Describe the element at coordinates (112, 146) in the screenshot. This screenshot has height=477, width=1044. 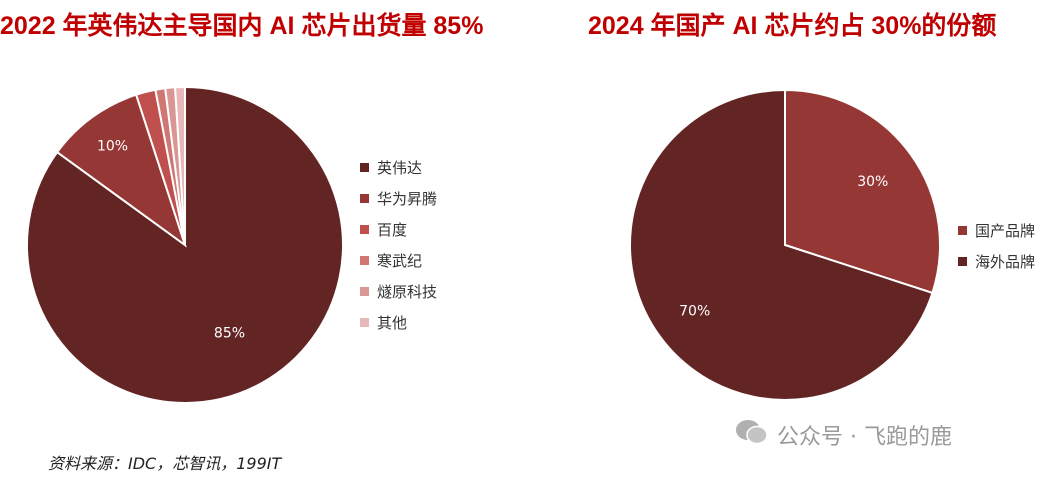
I see `data-label: 10%` at that location.